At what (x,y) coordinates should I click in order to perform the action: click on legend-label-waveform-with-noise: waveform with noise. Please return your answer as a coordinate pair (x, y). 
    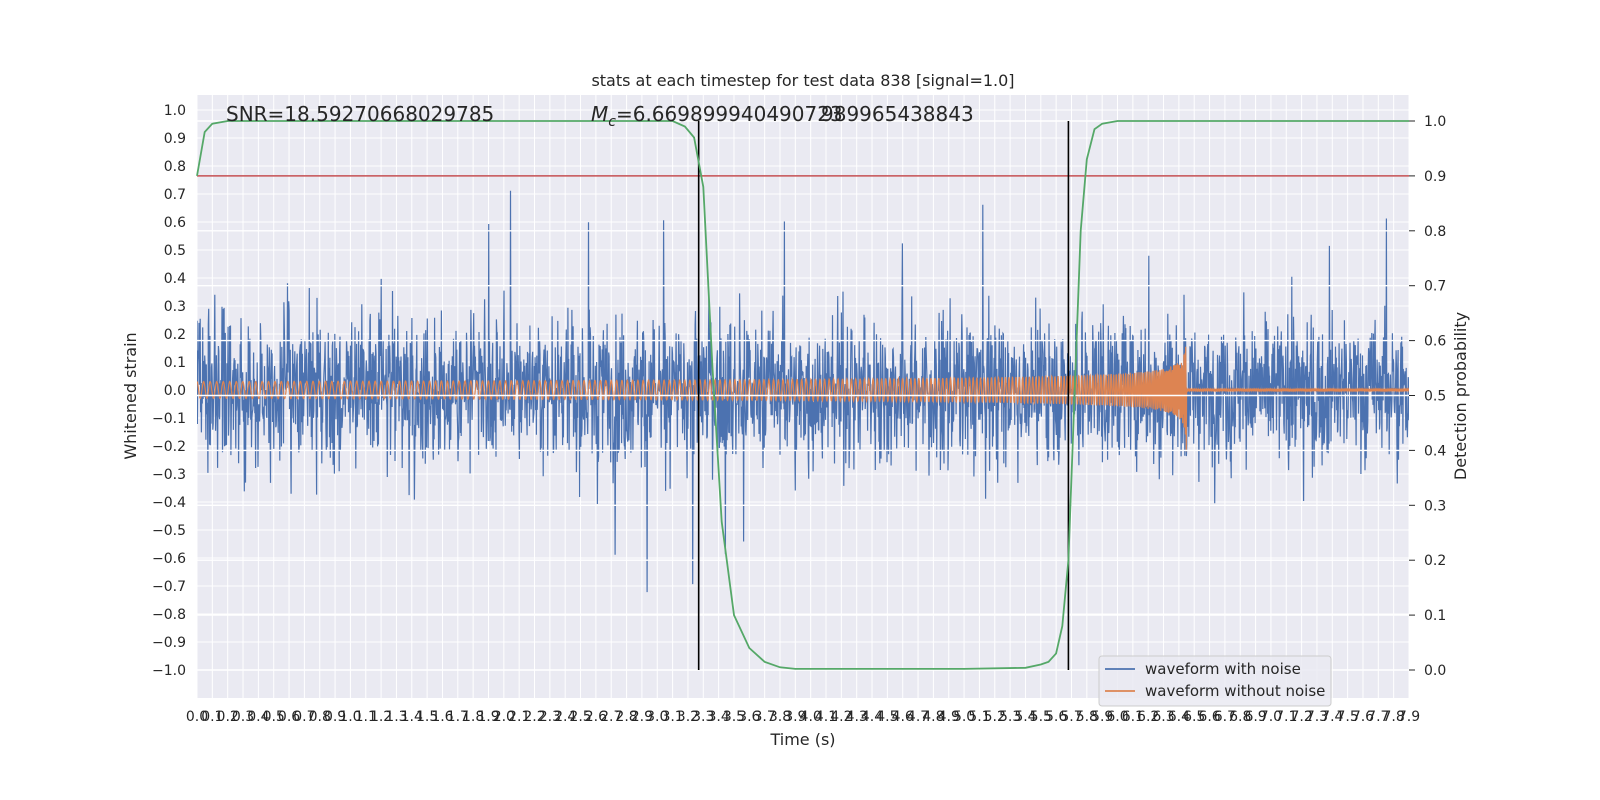
    Looking at the image, I should click on (1223, 669).